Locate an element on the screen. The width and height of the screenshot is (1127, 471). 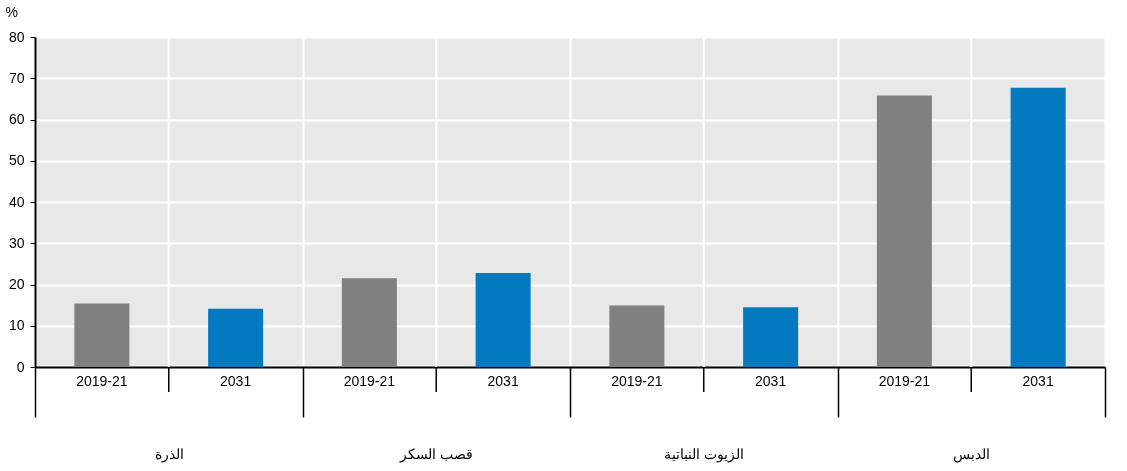
y-tick-label: 10 is located at coordinates (16, 325).